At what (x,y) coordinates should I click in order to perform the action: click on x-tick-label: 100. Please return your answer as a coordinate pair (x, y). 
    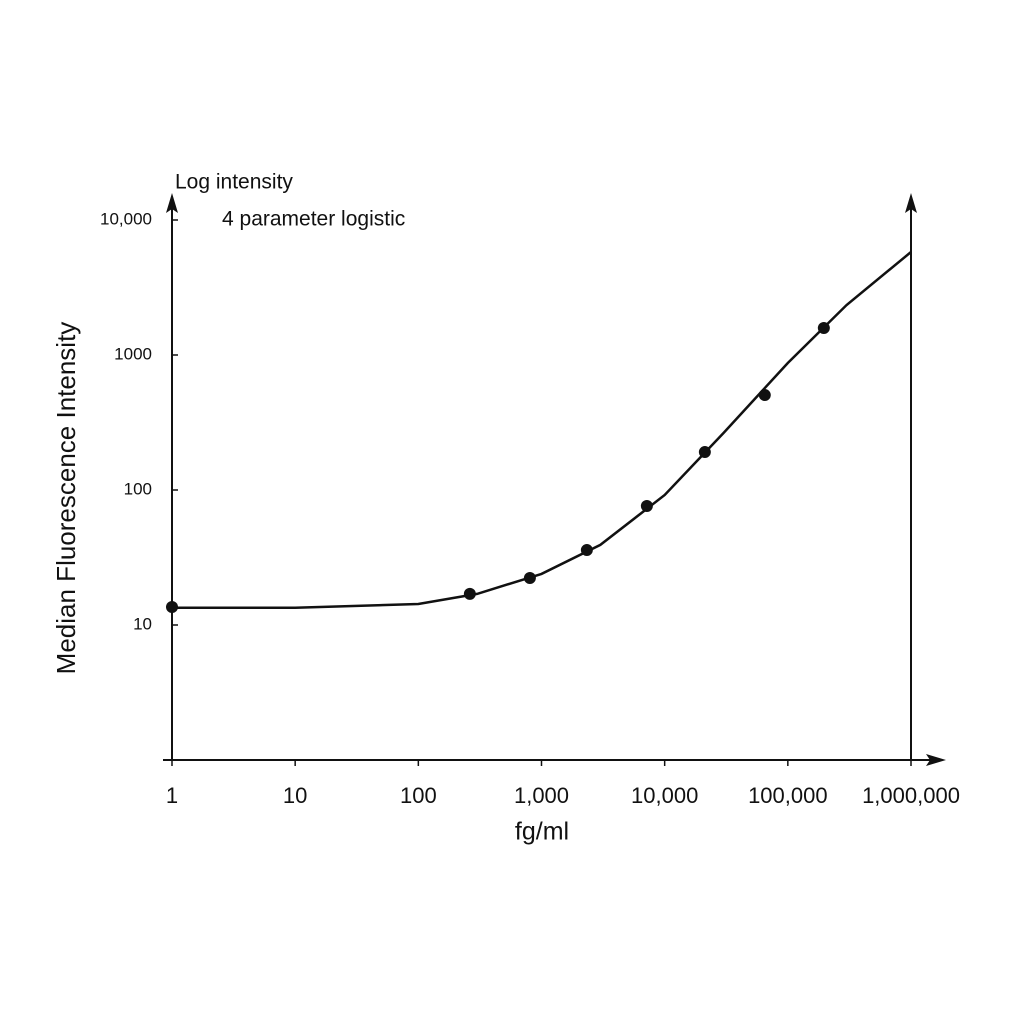
    Looking at the image, I should click on (418, 795).